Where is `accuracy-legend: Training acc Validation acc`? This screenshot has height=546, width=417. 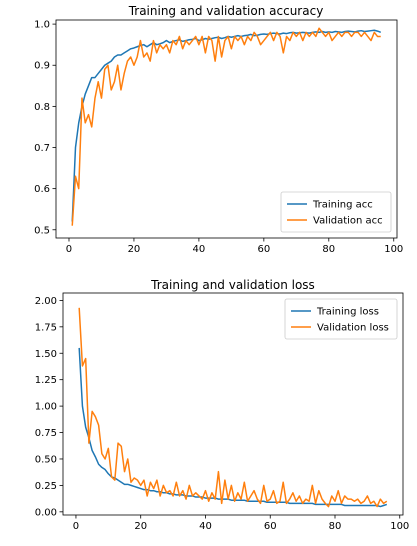
accuracy-legend: Training acc Validation acc is located at coordinates (336, 212).